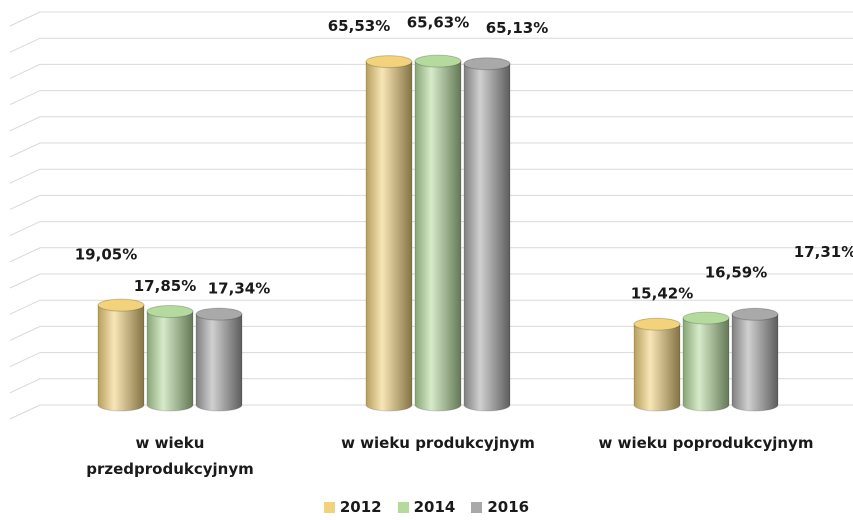 The height and width of the screenshot is (520, 853). What do you see at coordinates (165, 286) in the screenshot?
I see `data-label: 17,85%` at bounding box center [165, 286].